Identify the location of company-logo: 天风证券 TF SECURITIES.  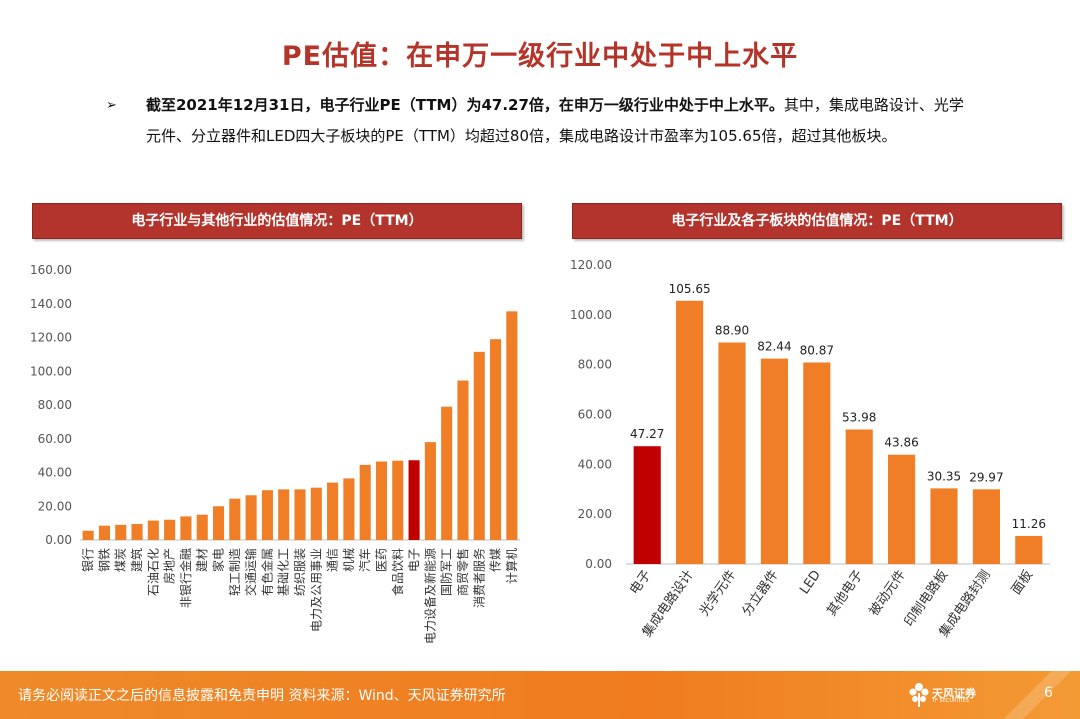
(943, 696).